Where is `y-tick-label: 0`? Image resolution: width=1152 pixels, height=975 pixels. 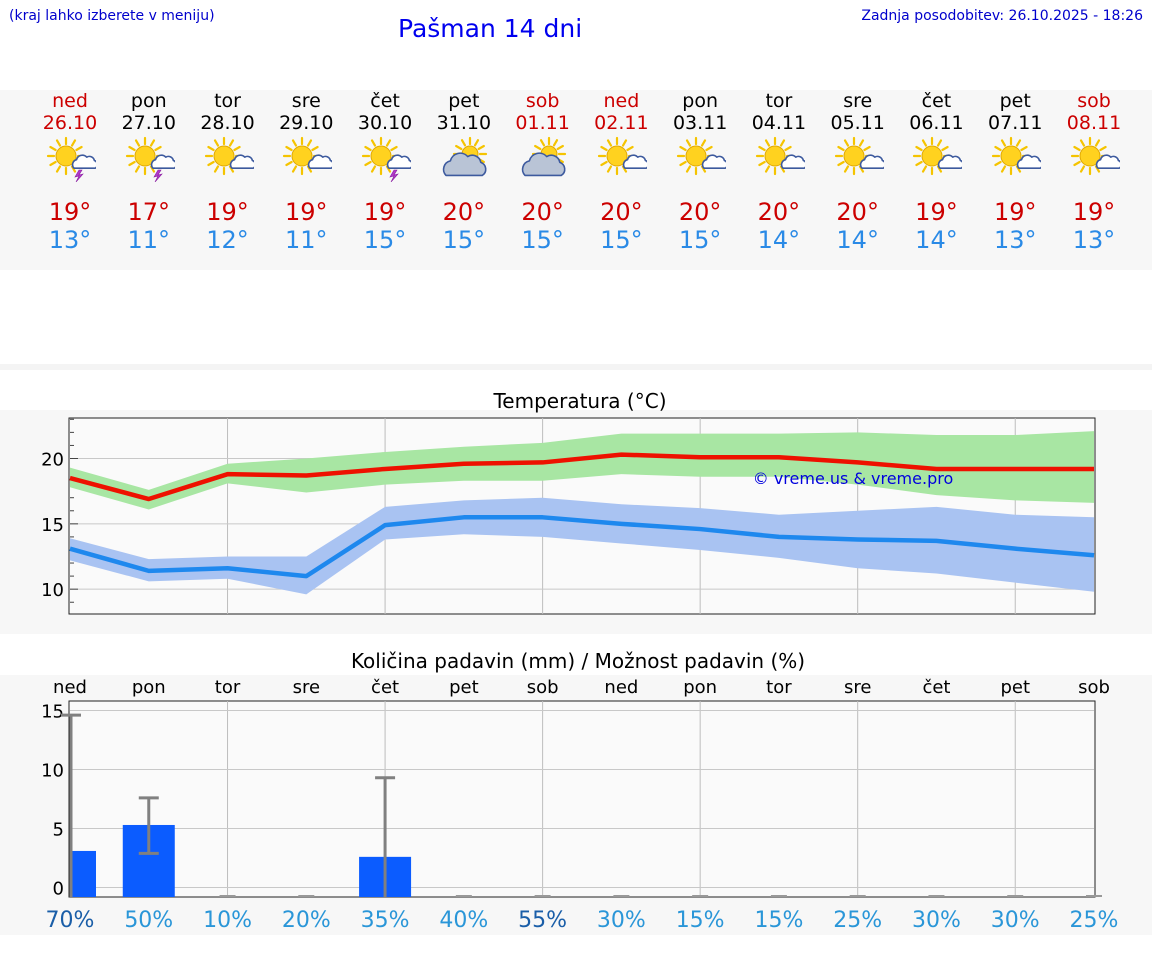
y-tick-label: 0 is located at coordinates (58, 889).